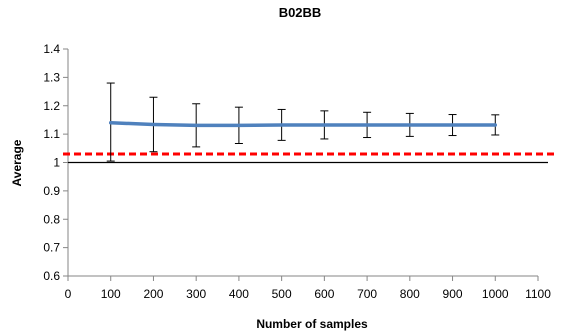 Image resolution: width=572 pixels, height=333 pixels. I want to click on x-tick-label: 500, so click(282, 294).